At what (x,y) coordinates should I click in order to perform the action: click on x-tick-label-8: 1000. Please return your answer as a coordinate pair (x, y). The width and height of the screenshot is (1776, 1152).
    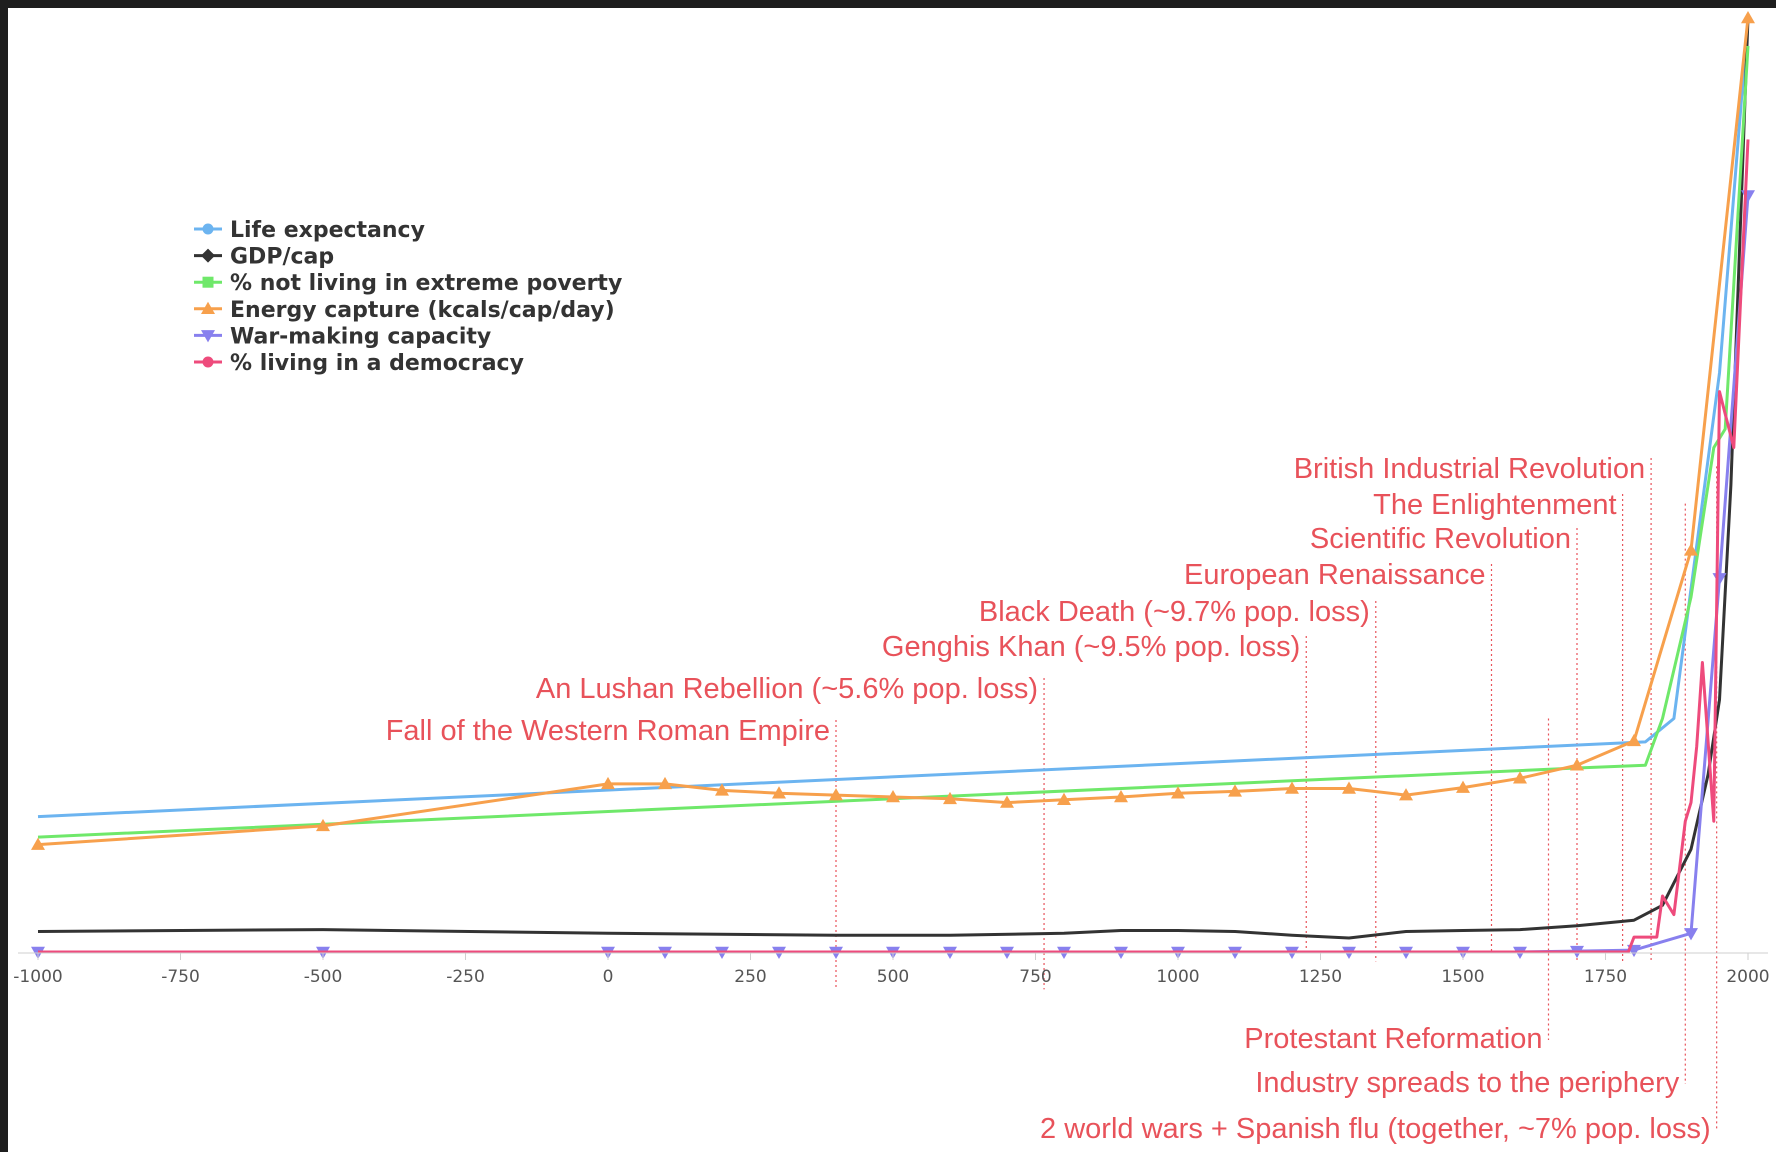
    Looking at the image, I should click on (1177, 977).